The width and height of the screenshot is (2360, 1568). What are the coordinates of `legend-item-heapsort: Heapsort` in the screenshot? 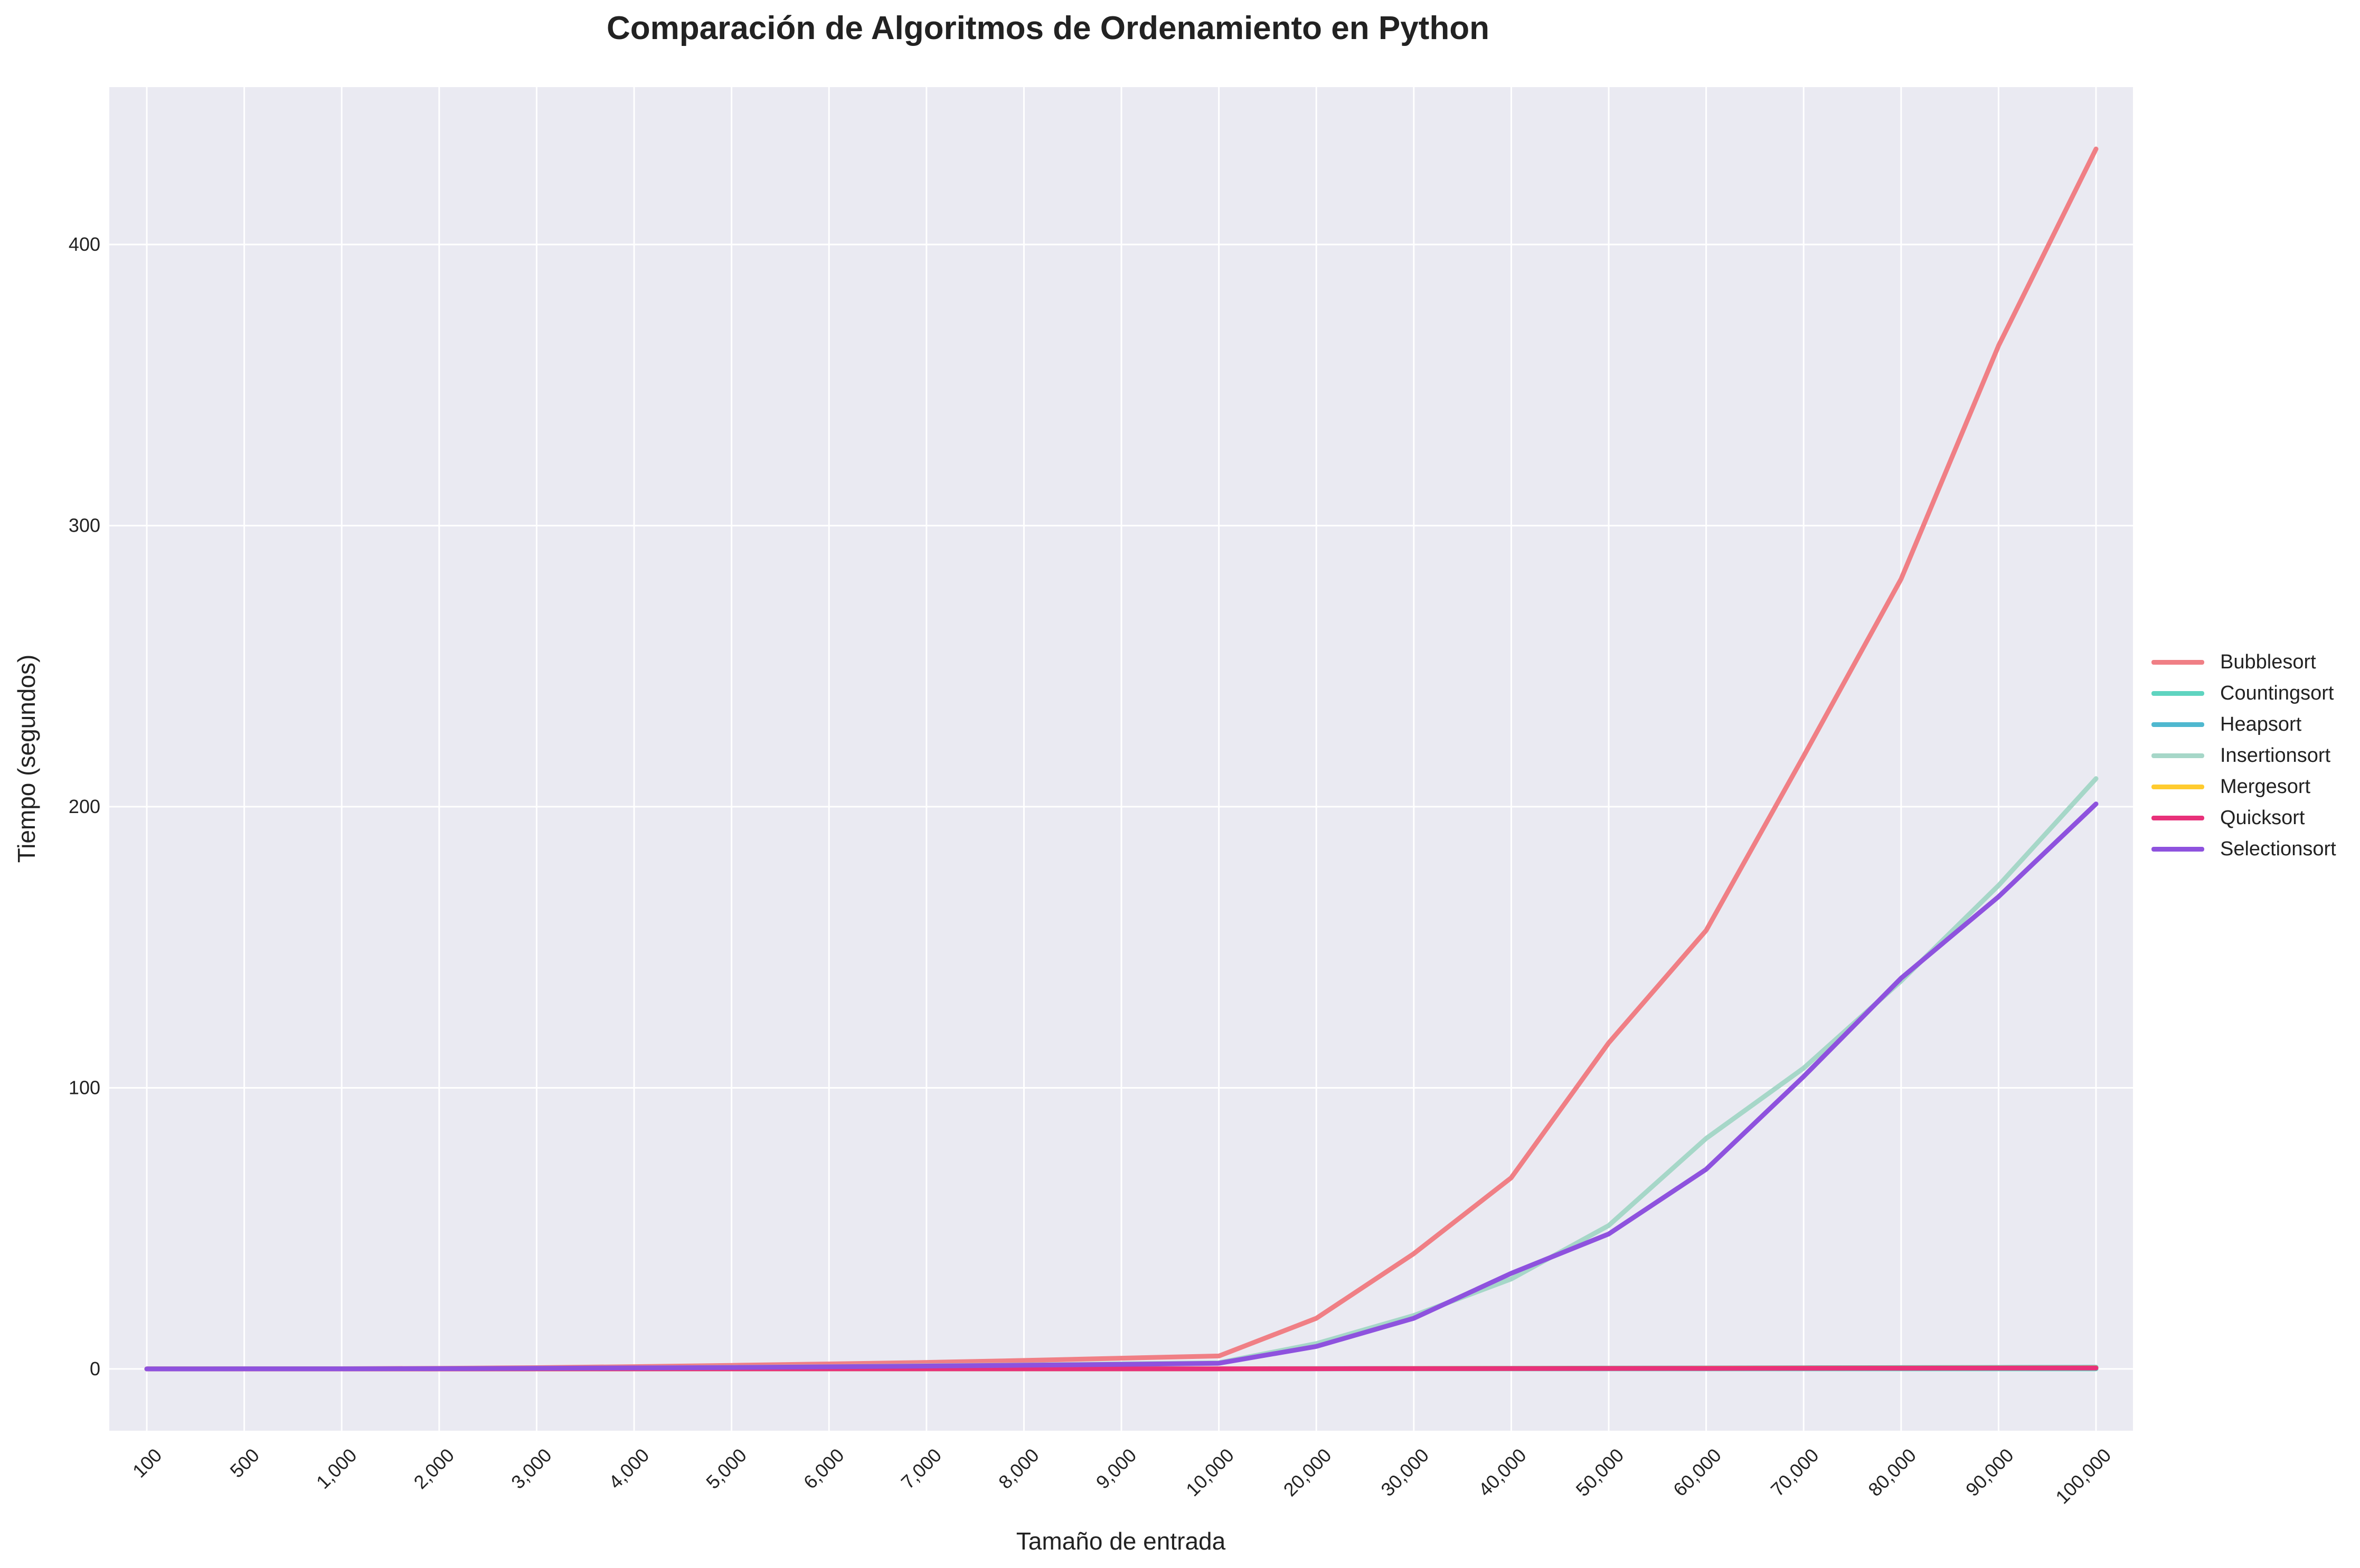 It's located at (2243, 724).